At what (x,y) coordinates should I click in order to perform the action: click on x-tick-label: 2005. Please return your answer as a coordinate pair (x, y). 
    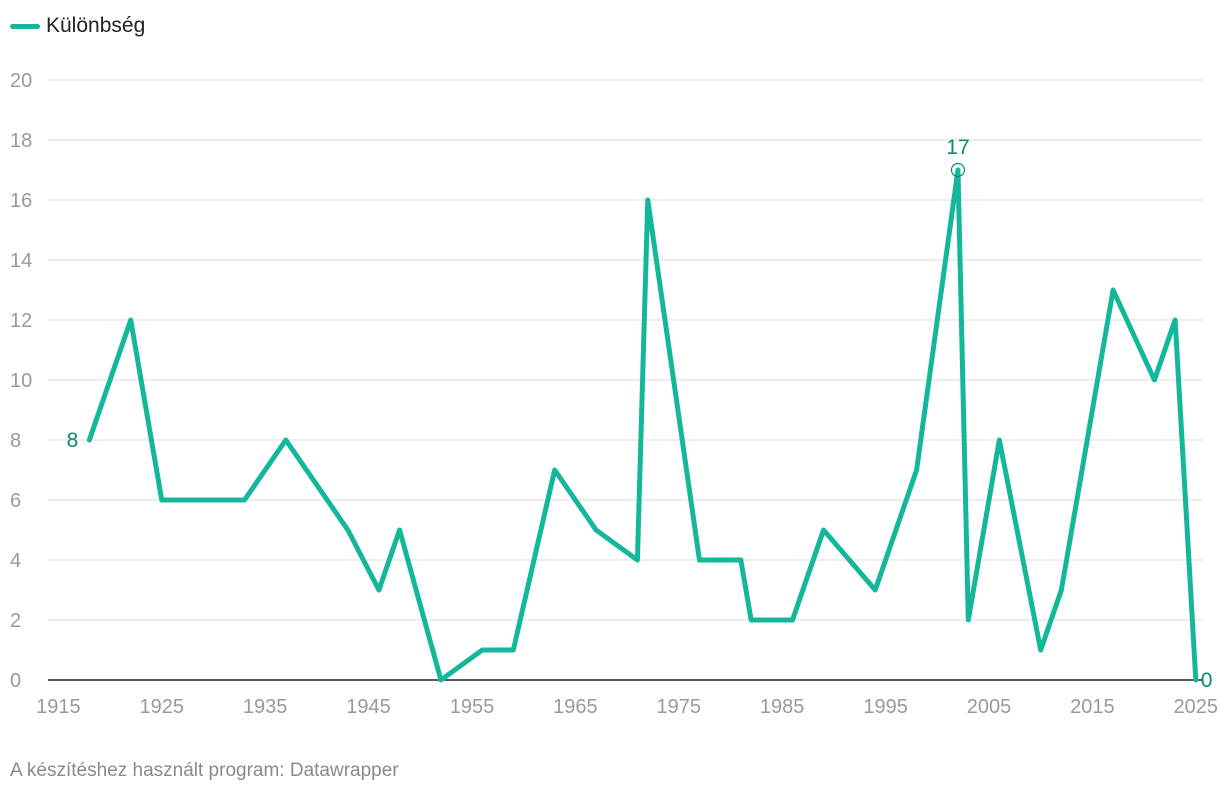
    Looking at the image, I should click on (989, 707).